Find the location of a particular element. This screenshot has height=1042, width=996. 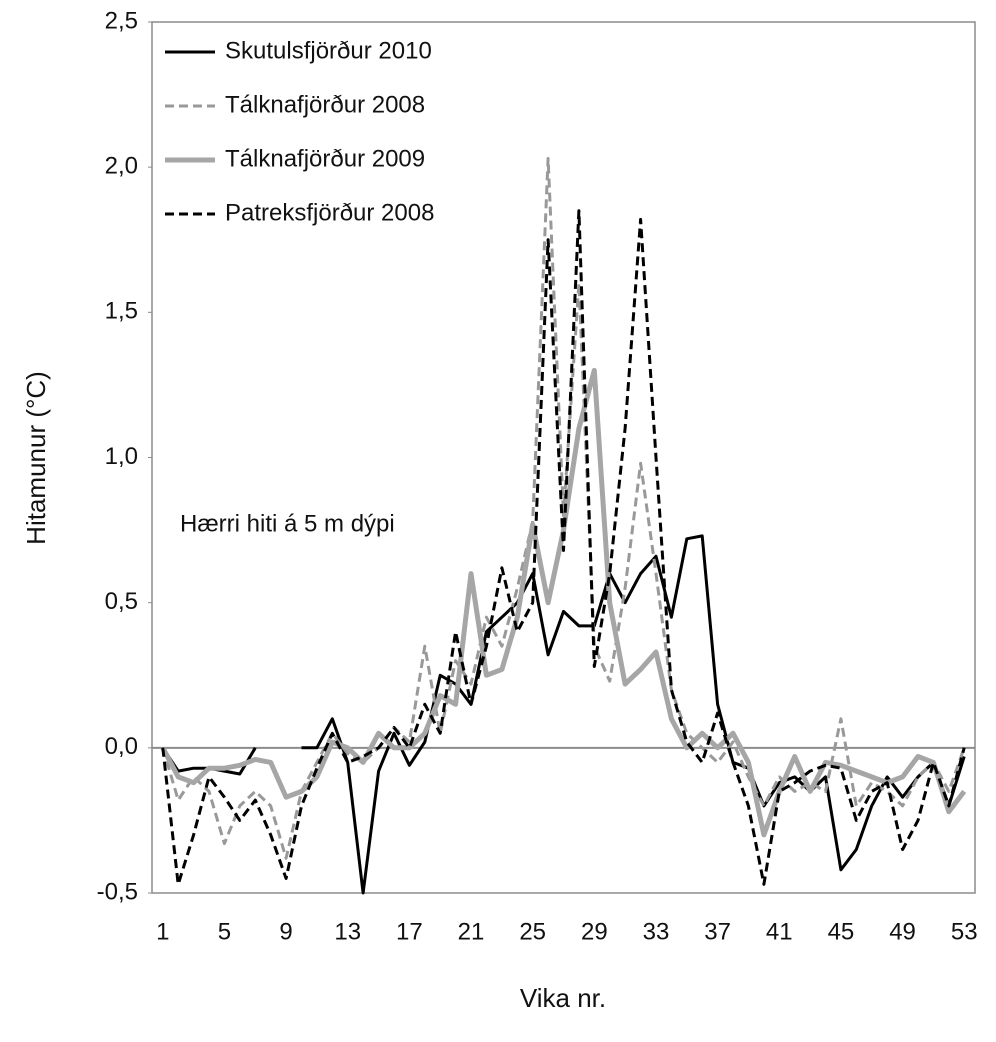

x-tick-label: 13 is located at coordinates (347, 931).